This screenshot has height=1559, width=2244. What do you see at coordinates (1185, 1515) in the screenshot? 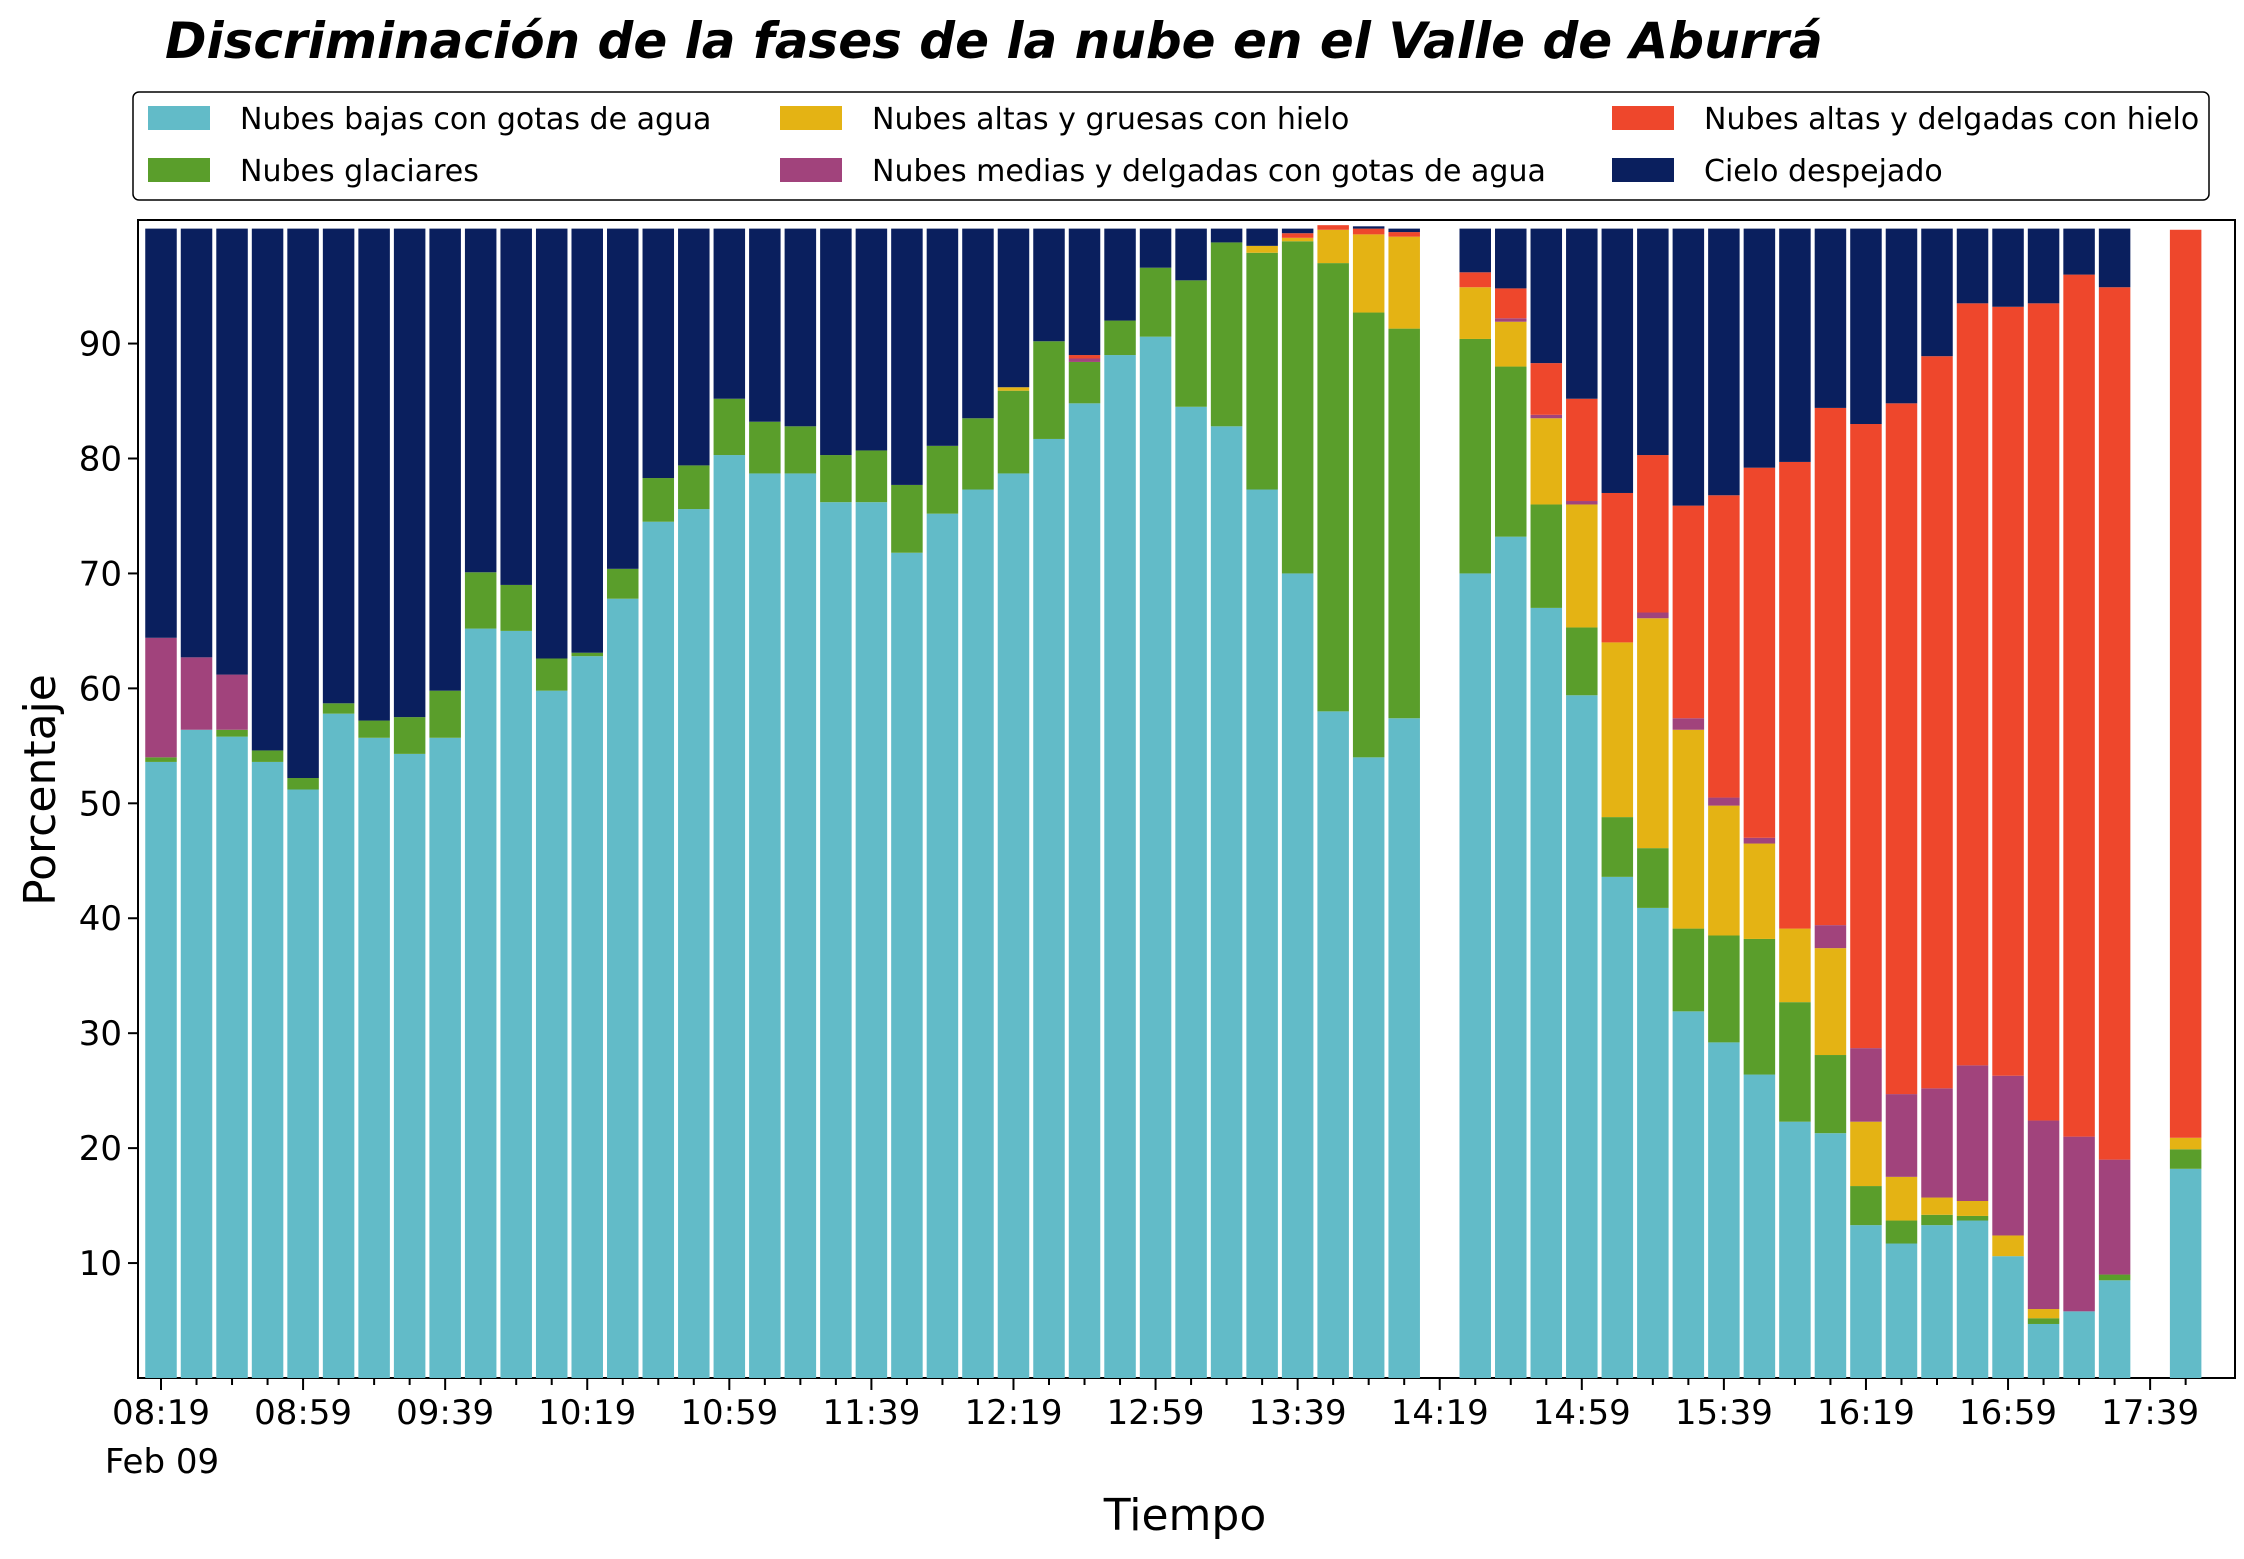
I see `x-axis-title: Tiempo` at bounding box center [1185, 1515].